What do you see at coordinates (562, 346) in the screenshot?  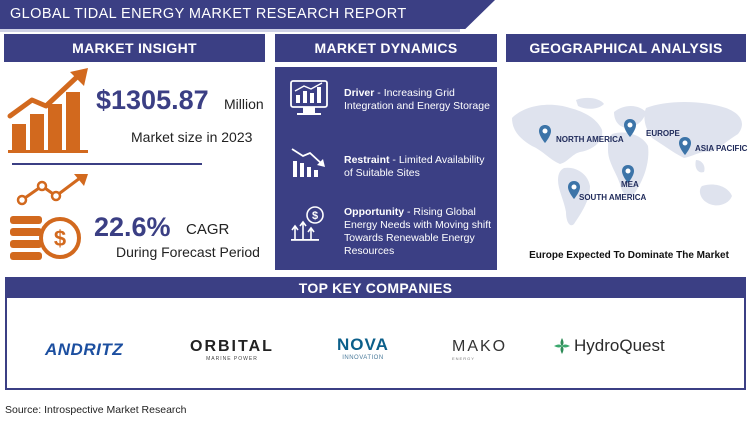 I see `hydroquest-leaf-icon` at bounding box center [562, 346].